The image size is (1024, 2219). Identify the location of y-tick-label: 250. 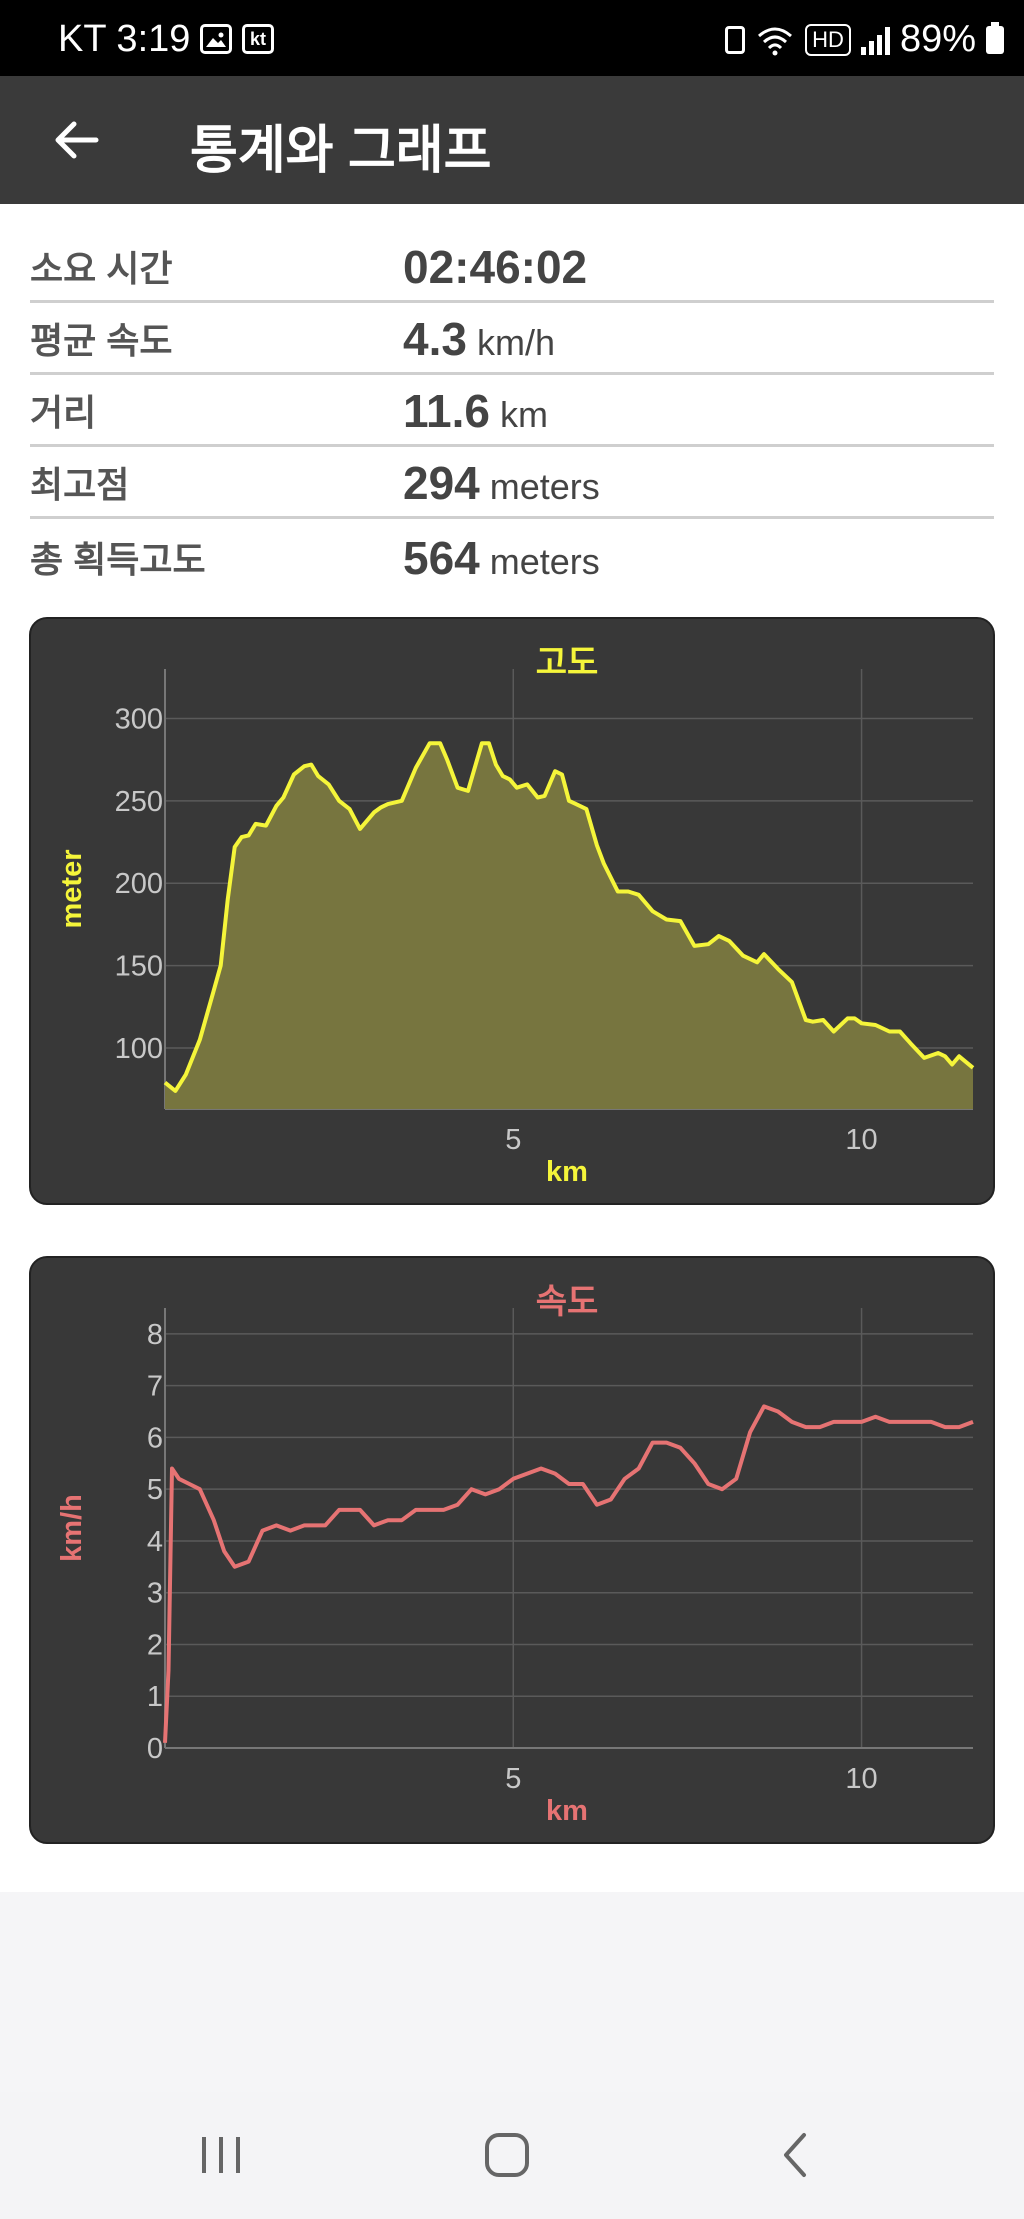
(139, 802).